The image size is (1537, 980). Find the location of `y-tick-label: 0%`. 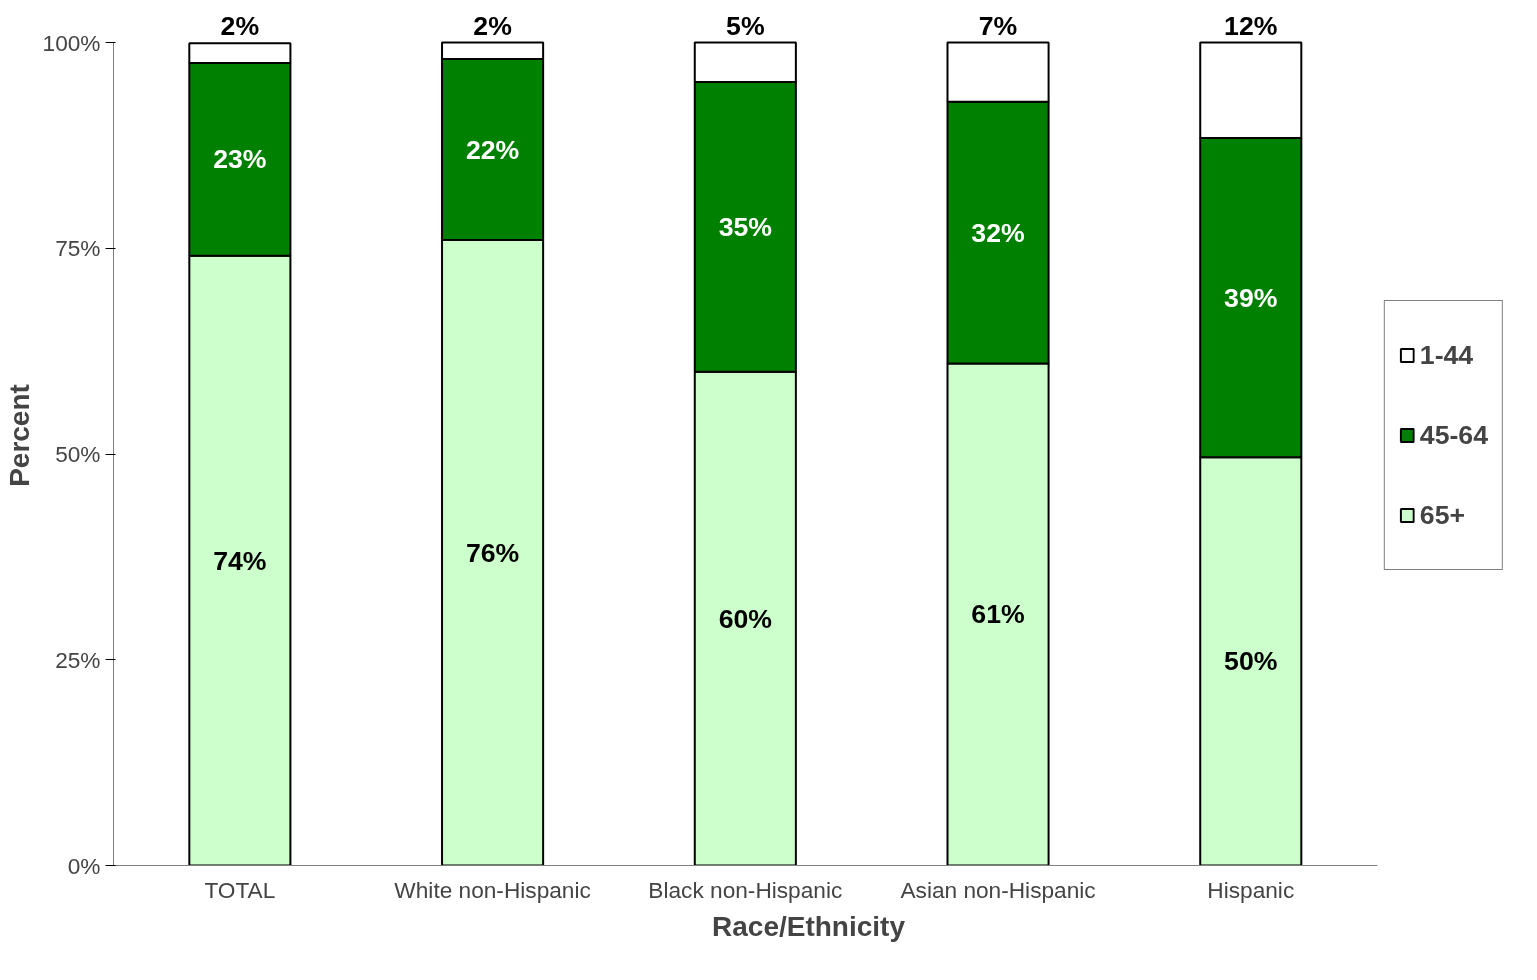

y-tick-label: 0% is located at coordinates (84, 865).